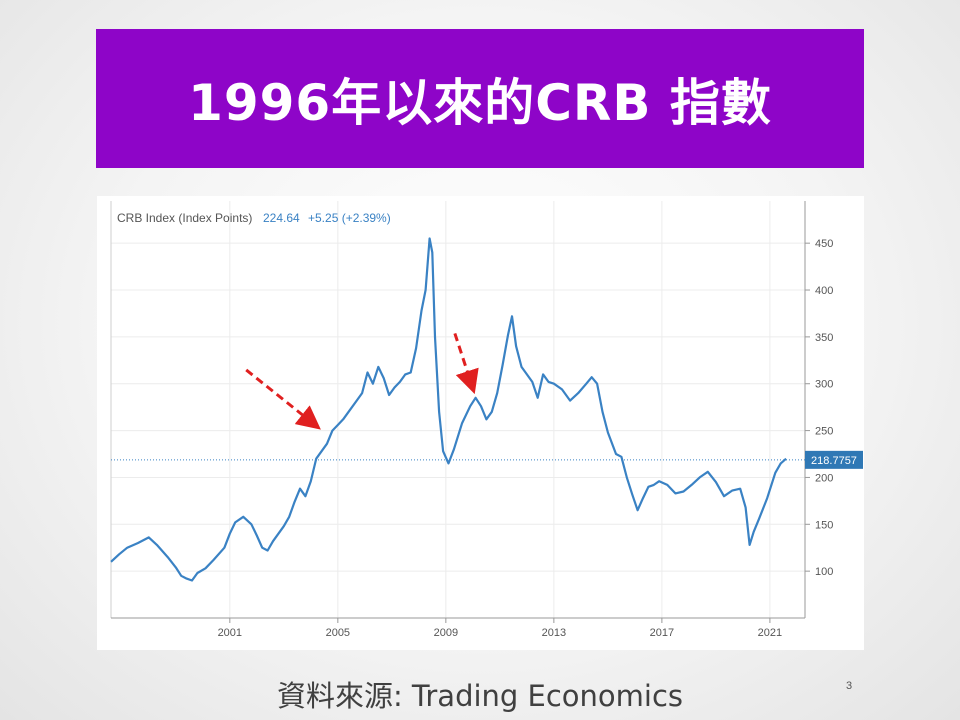  I want to click on slide-title: 1996年以來的CRB 指數, so click(480, 102).